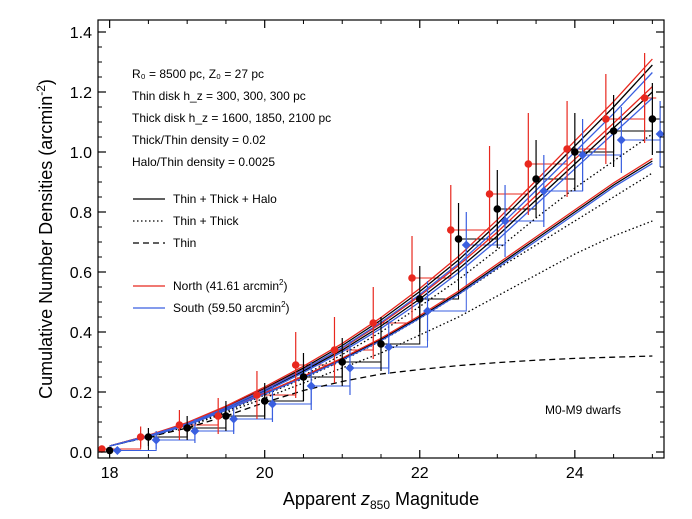  I want to click on y-tick-label: 0.4, so click(81, 333).